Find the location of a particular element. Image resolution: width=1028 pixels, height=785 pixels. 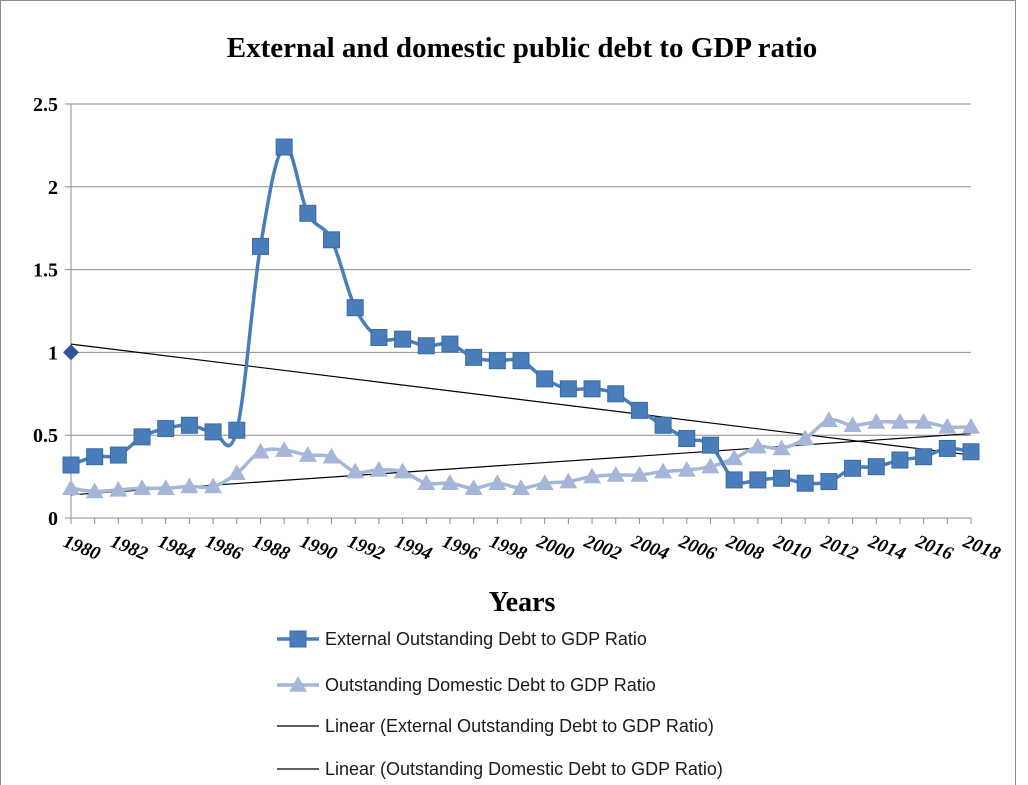

x-tick-label: 1990 is located at coordinates (319, 548).